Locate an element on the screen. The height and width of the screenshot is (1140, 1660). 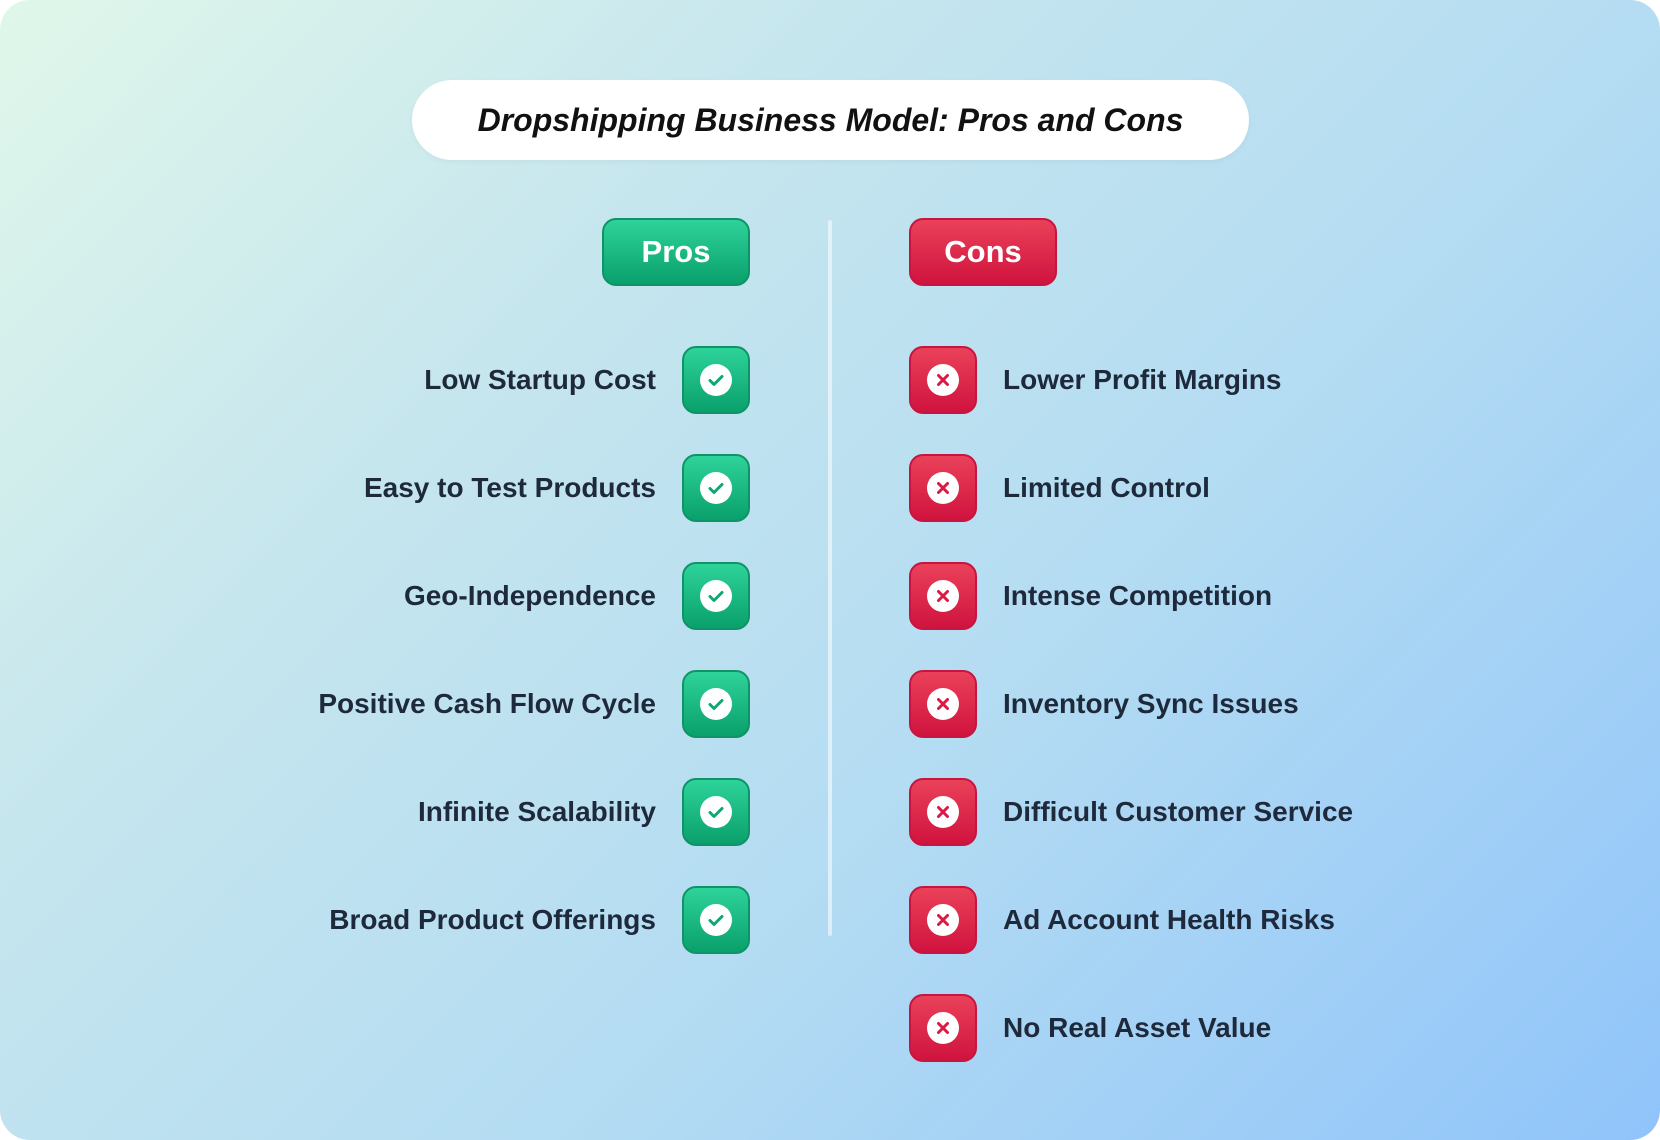
cons-list-item: Limited Control is located at coordinates (1059, 488).